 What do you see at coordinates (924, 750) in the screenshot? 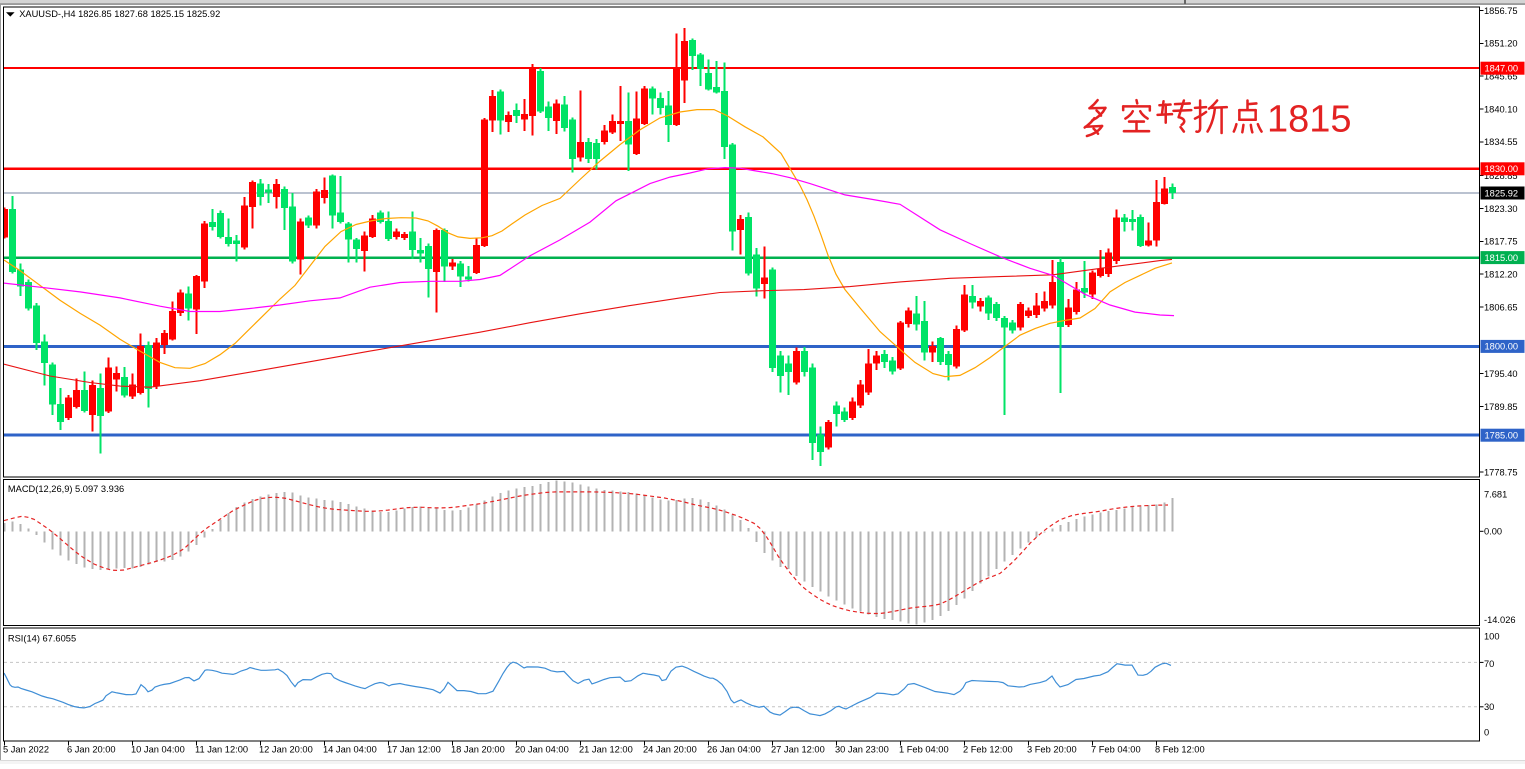
I see `svg-text: 1 Feb 04:00` at bounding box center [924, 750].